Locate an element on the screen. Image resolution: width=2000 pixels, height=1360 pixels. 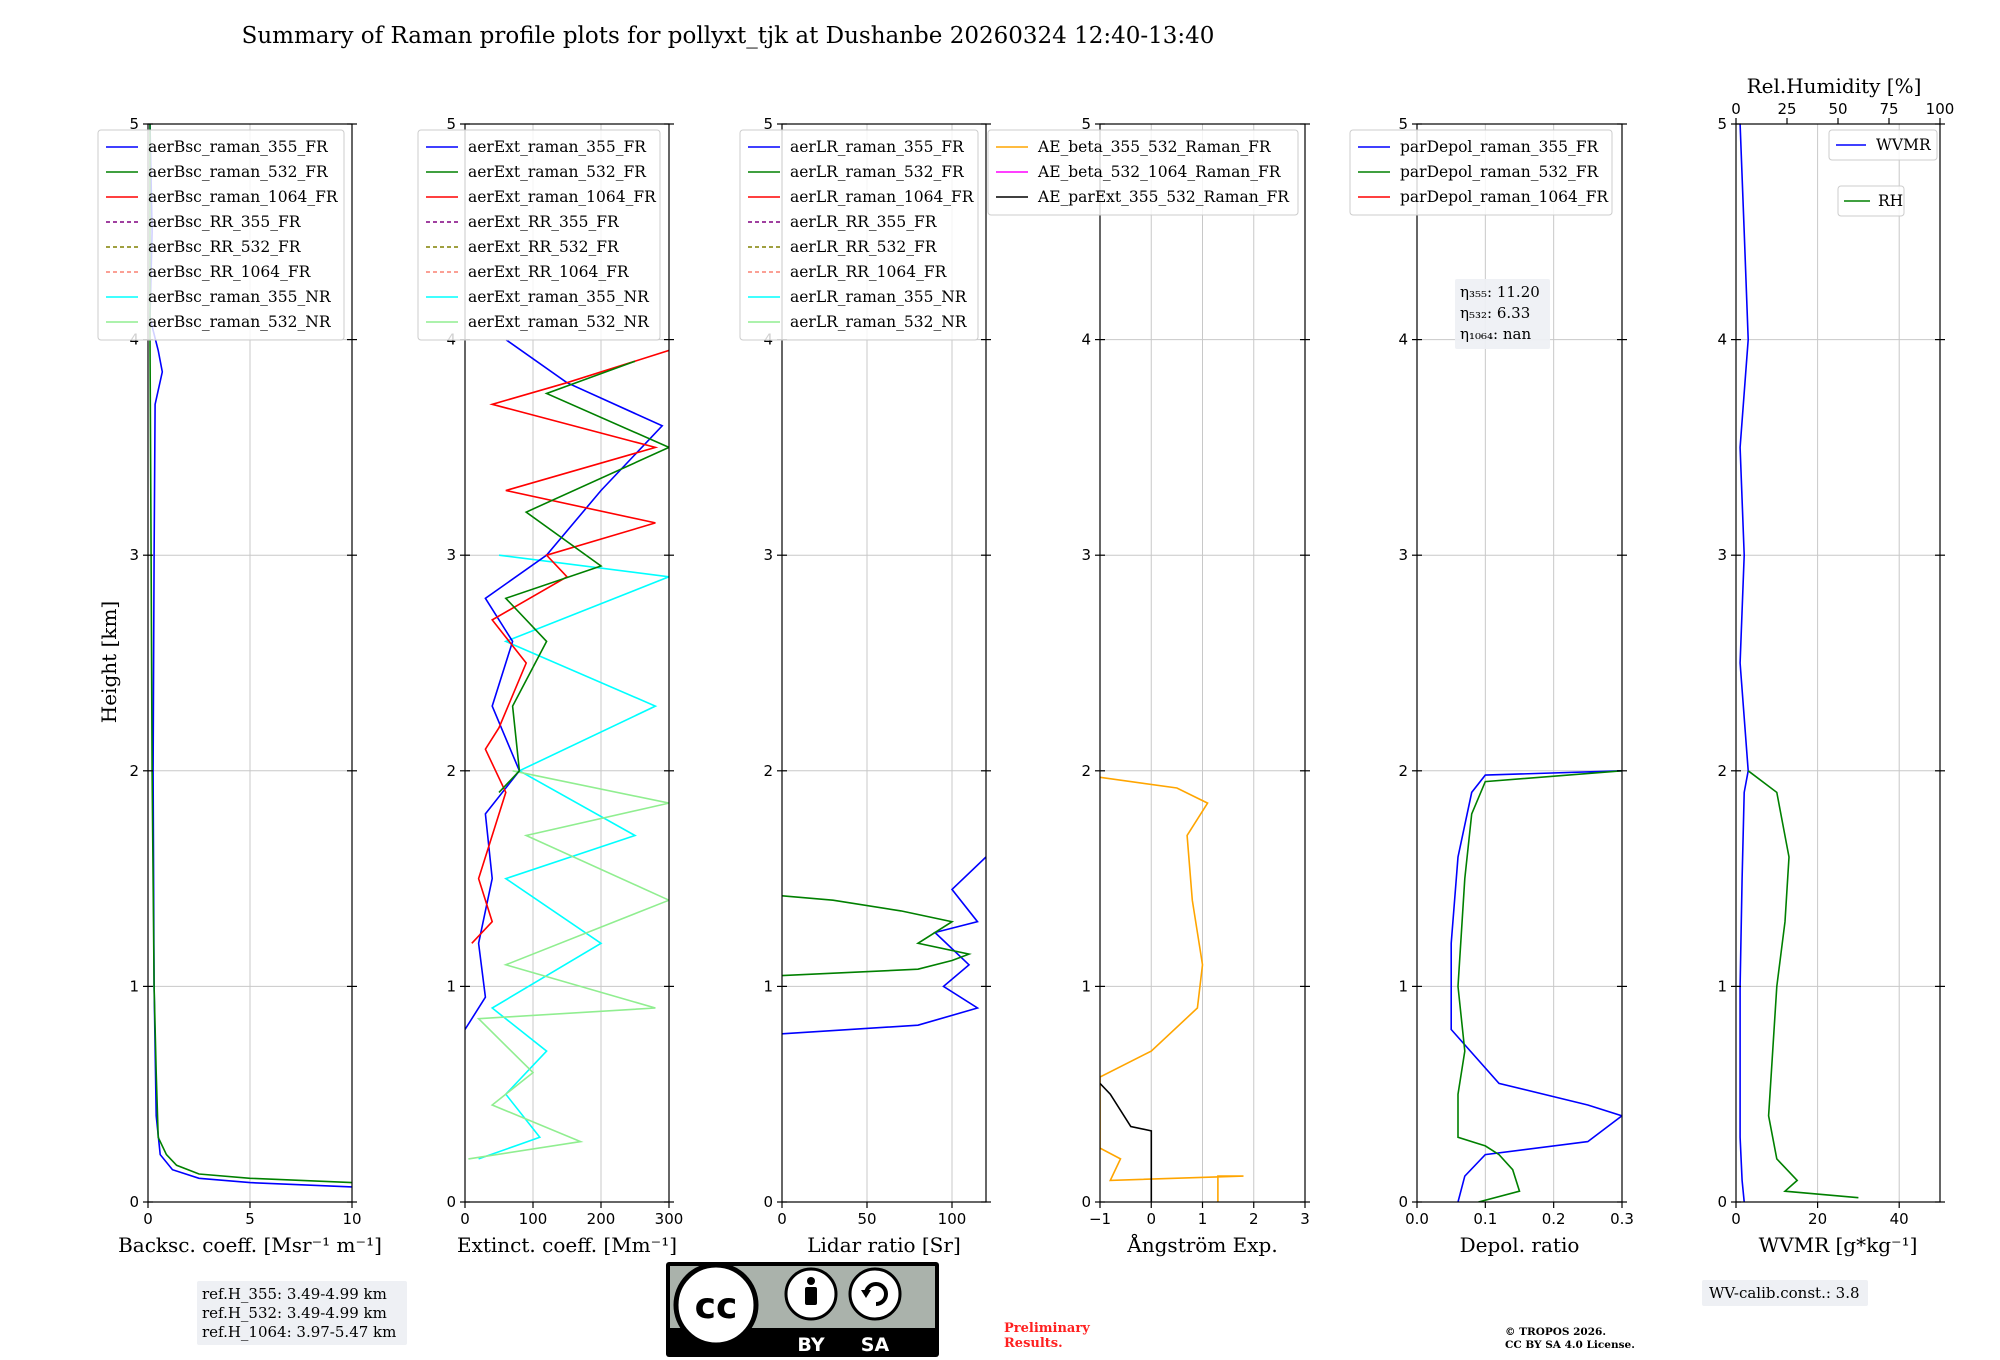
series-parDepol_raman_532_FR is located at coordinates (1539, 986).